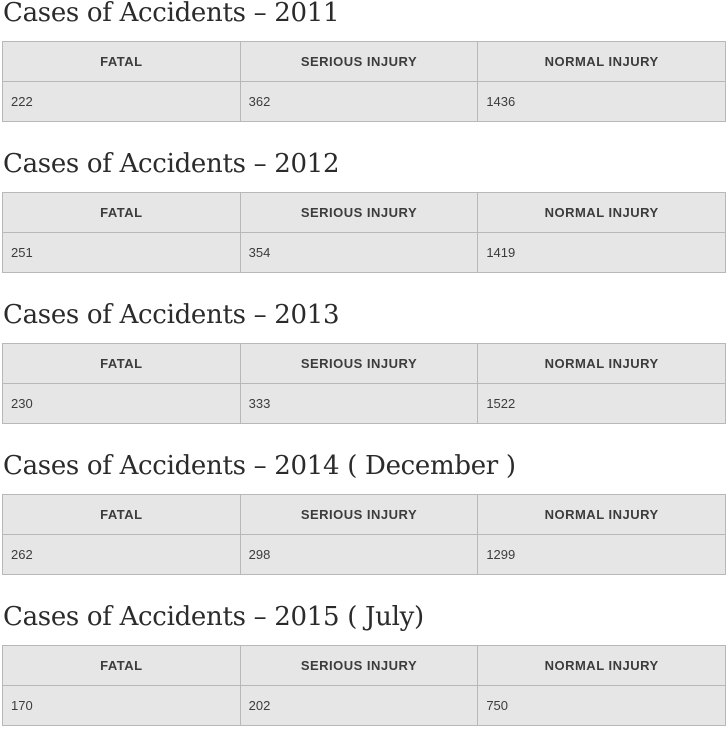 This screenshot has width=728, height=729. What do you see at coordinates (359, 705) in the screenshot?
I see `cell-serious-injury: 202` at bounding box center [359, 705].